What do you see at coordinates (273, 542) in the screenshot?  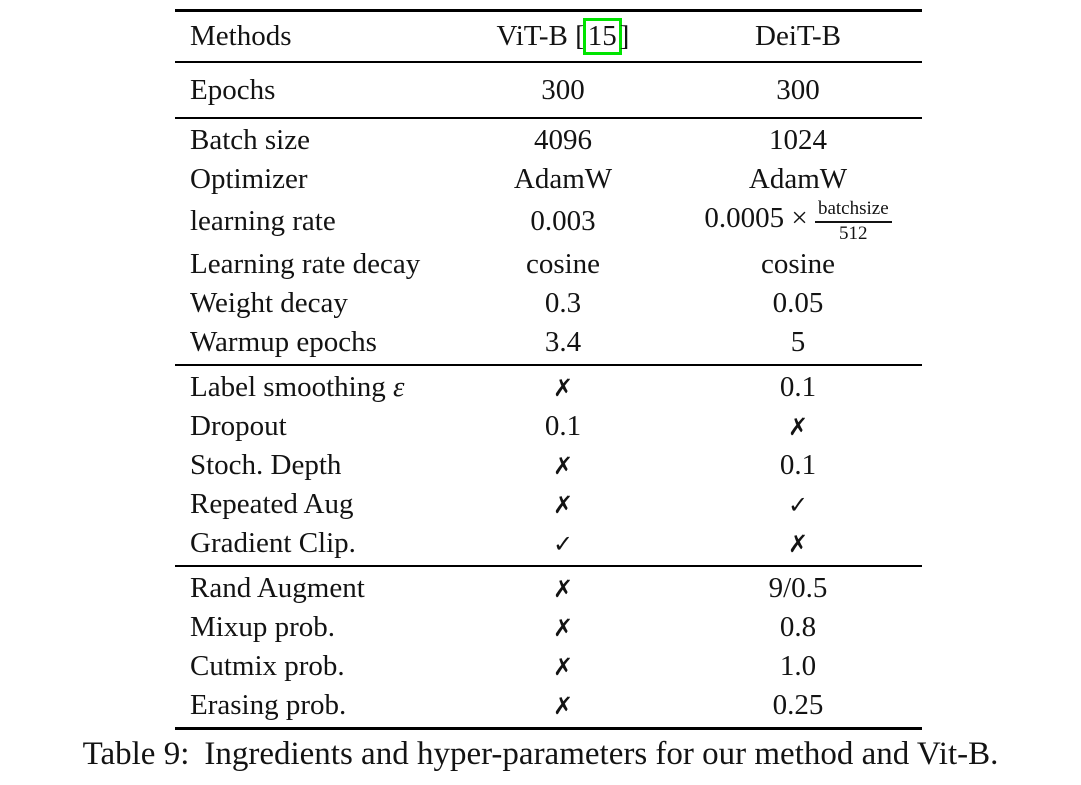 I see `row-label-cell: Gradient Clip.` at bounding box center [273, 542].